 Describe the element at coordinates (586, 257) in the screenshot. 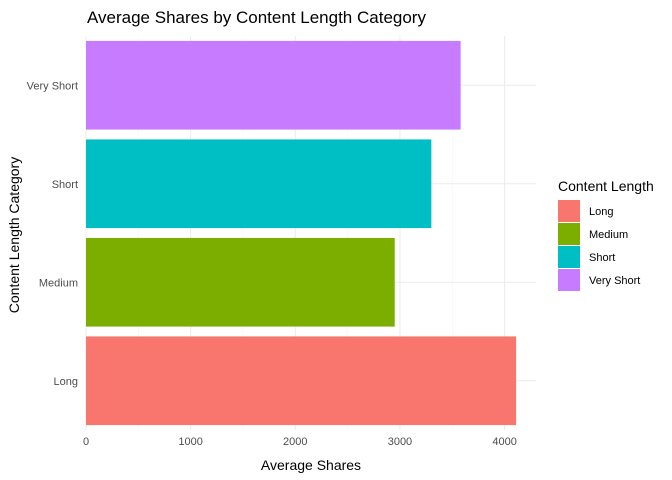

I see `legend-item: Short` at that location.